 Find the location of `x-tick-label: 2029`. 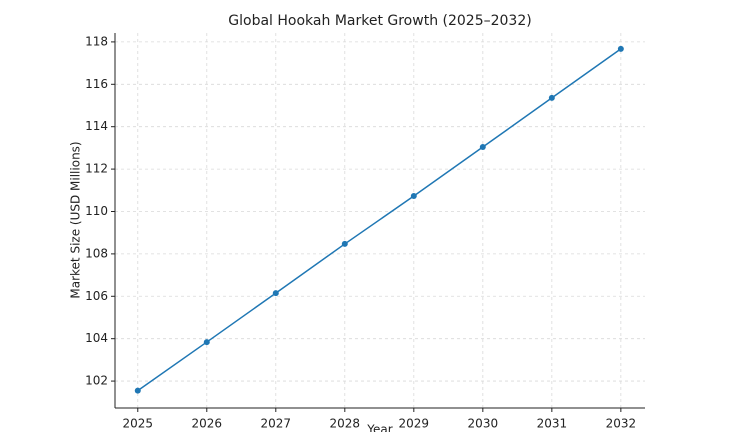

x-tick-label: 2029 is located at coordinates (414, 424).